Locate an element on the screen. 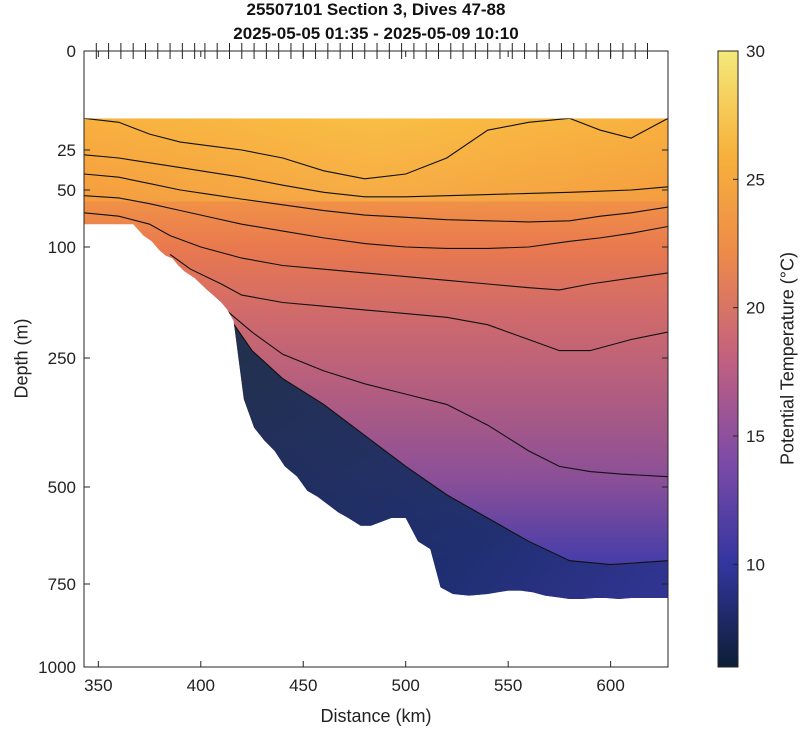 The image size is (800, 732). x-tick-label: 500 is located at coordinates (406, 685).